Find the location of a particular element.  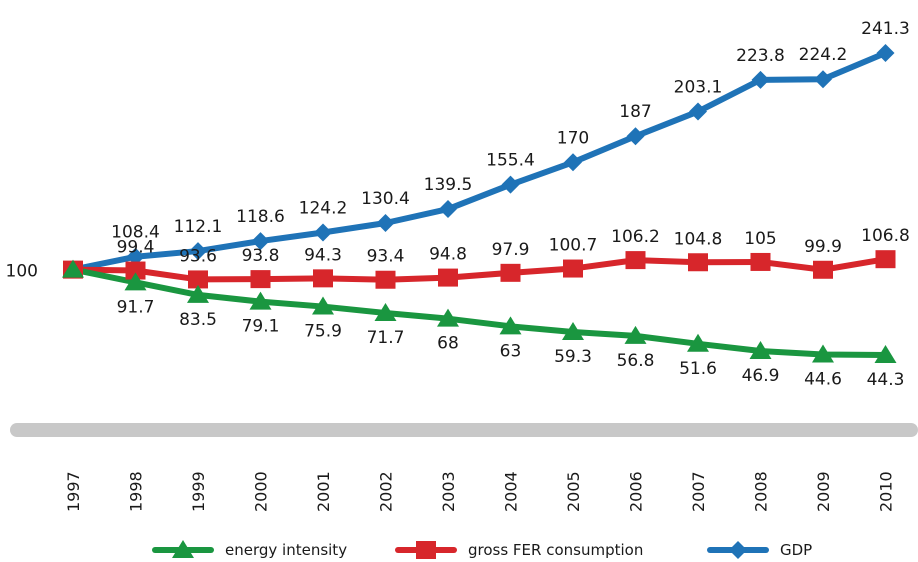

data-label-fer-2008: 105 is located at coordinates (760, 239).